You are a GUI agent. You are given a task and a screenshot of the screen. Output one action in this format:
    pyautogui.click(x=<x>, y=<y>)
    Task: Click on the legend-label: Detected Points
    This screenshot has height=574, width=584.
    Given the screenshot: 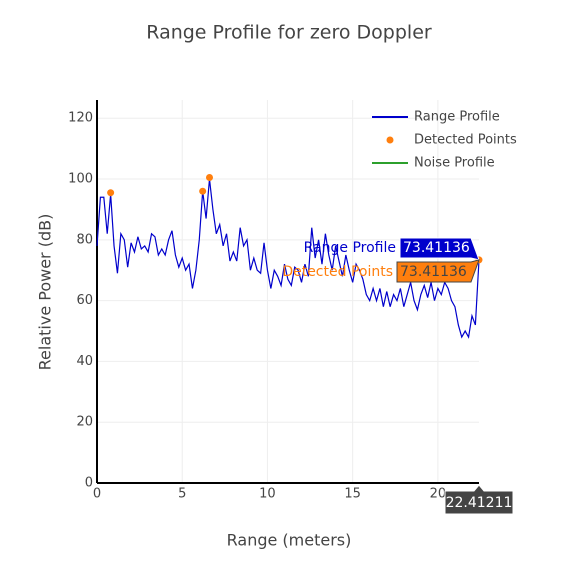 What is the action you would take?
    pyautogui.click(x=465, y=140)
    